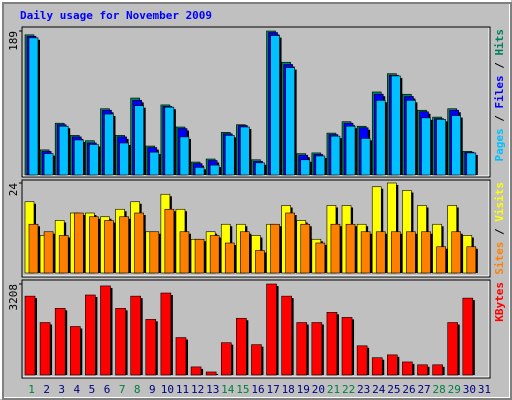 This screenshot has width=512, height=400. What do you see at coordinates (318, 389) in the screenshot?
I see `x-tick-label: 20` at bounding box center [318, 389].